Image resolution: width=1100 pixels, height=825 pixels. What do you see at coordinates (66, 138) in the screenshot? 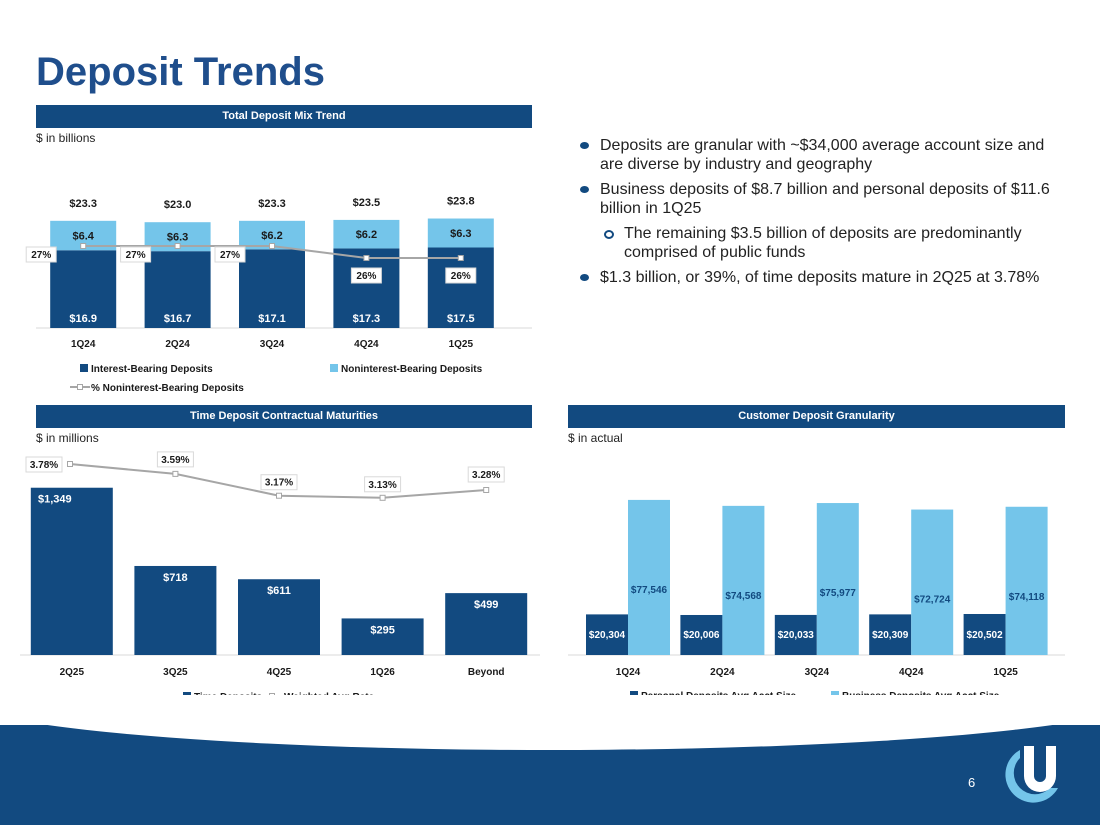
I see `deposit-mix-unit-label: $ in billions` at bounding box center [66, 138].